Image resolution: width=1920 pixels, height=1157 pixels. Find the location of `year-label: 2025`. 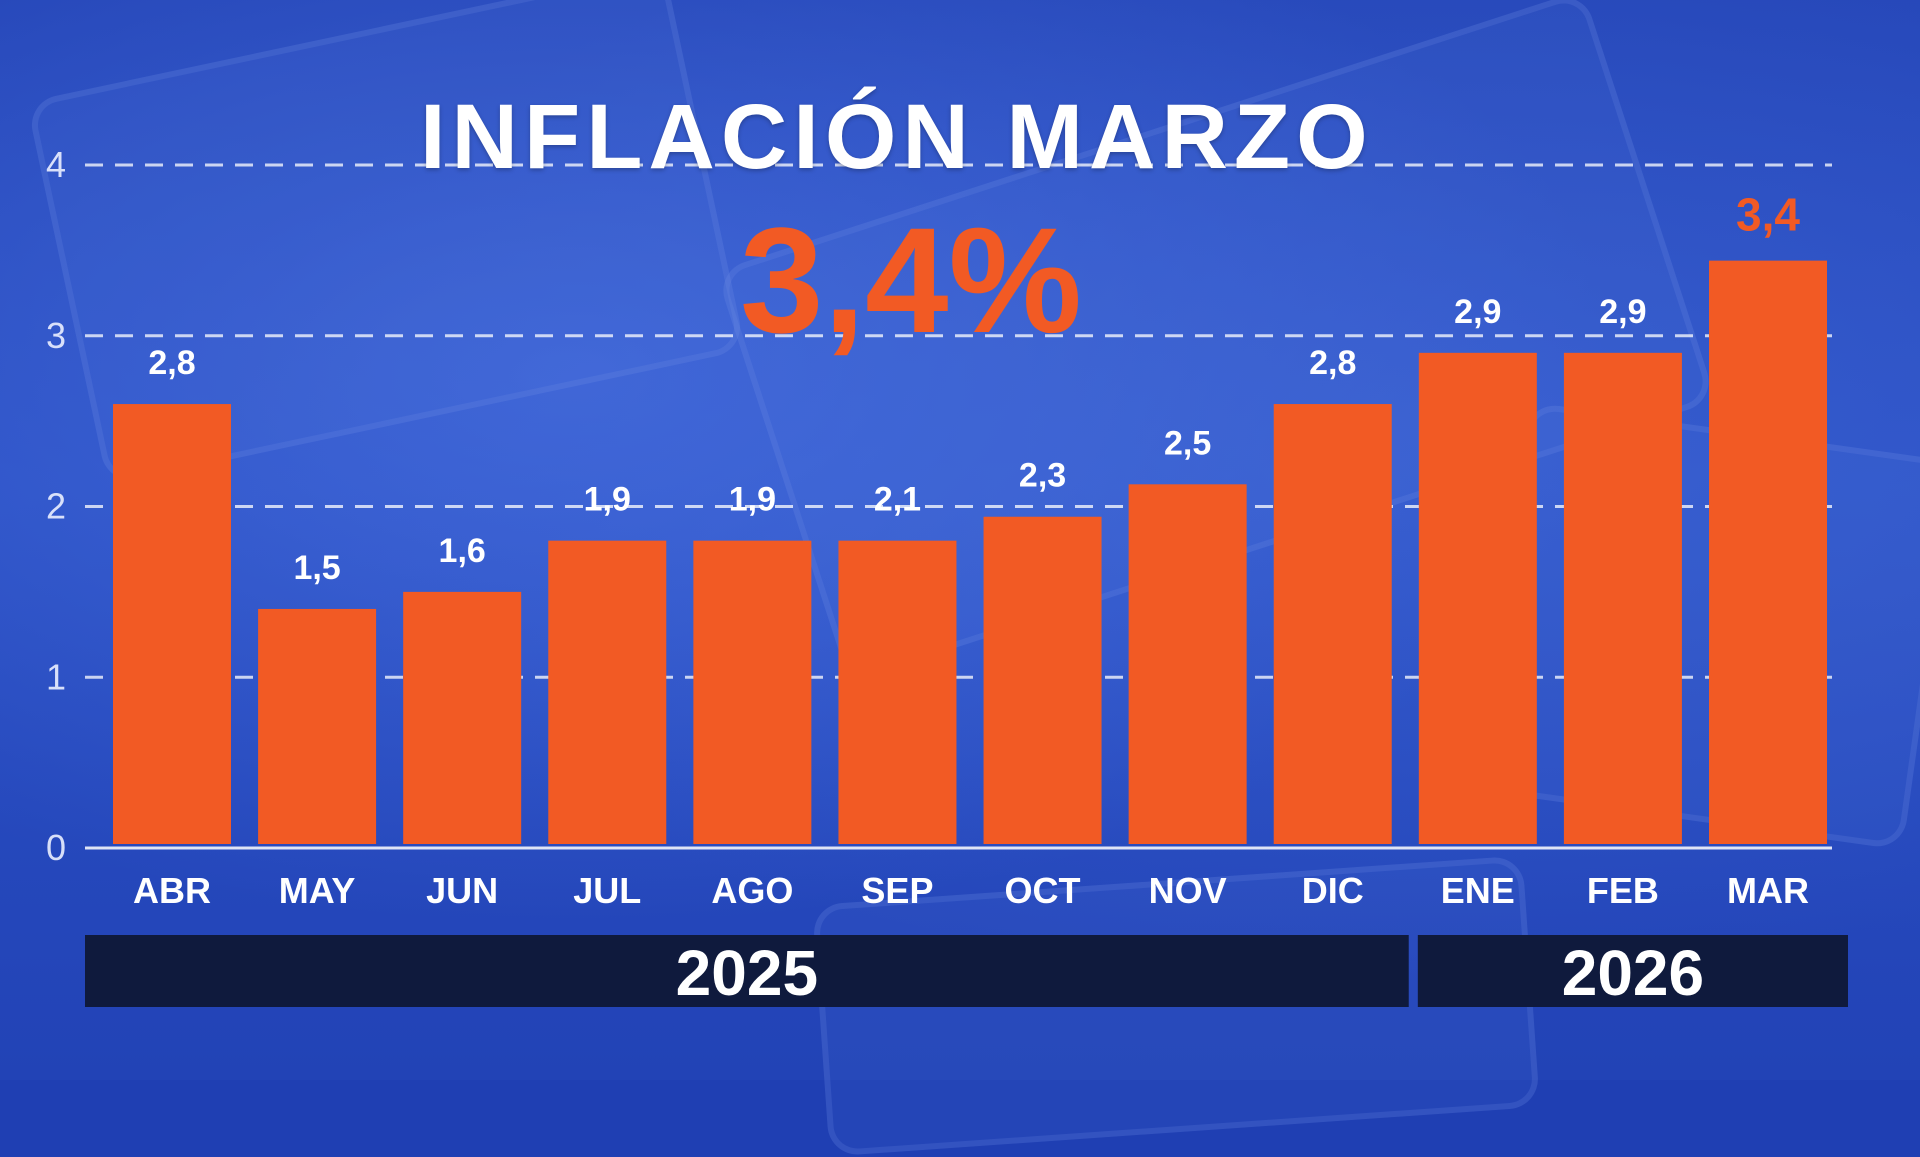

year-label: 2025 is located at coordinates (747, 973).